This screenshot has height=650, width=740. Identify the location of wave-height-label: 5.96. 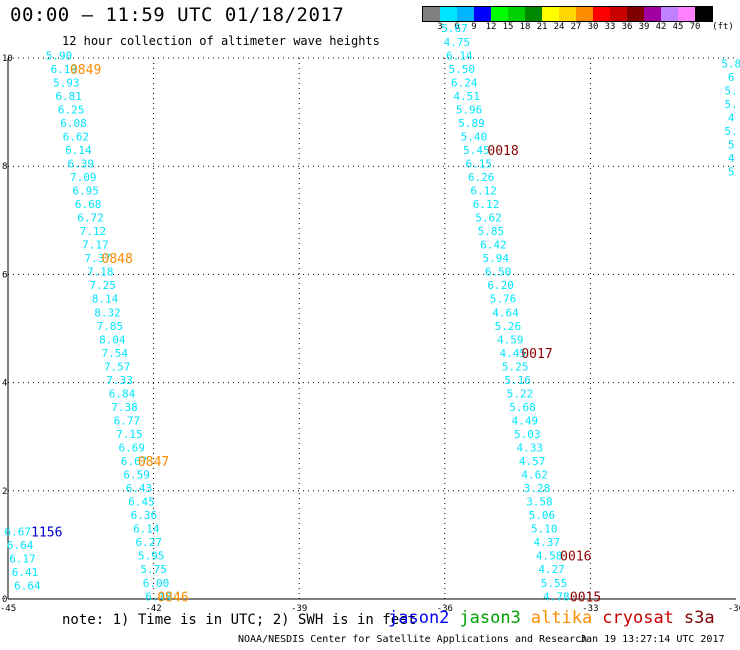
(469, 109).